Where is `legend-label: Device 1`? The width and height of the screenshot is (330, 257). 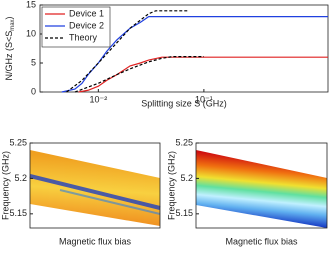 legend-label: Device 1 is located at coordinates (86, 13).